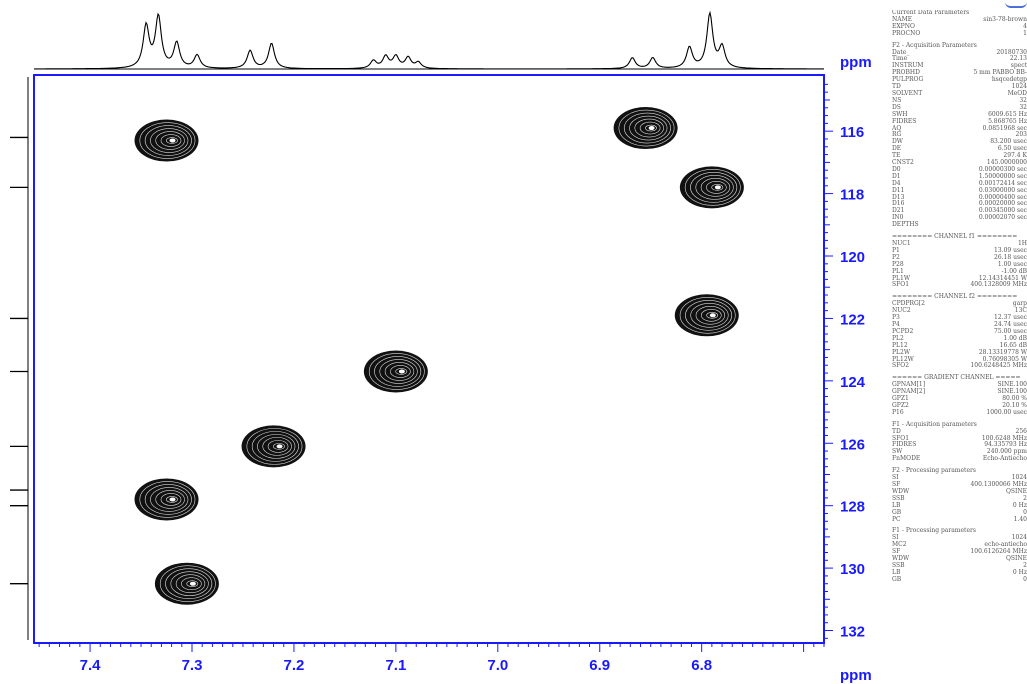 The height and width of the screenshot is (684, 1027). What do you see at coordinates (906, 33) in the screenshot?
I see `param-key: PROCNO` at bounding box center [906, 33].